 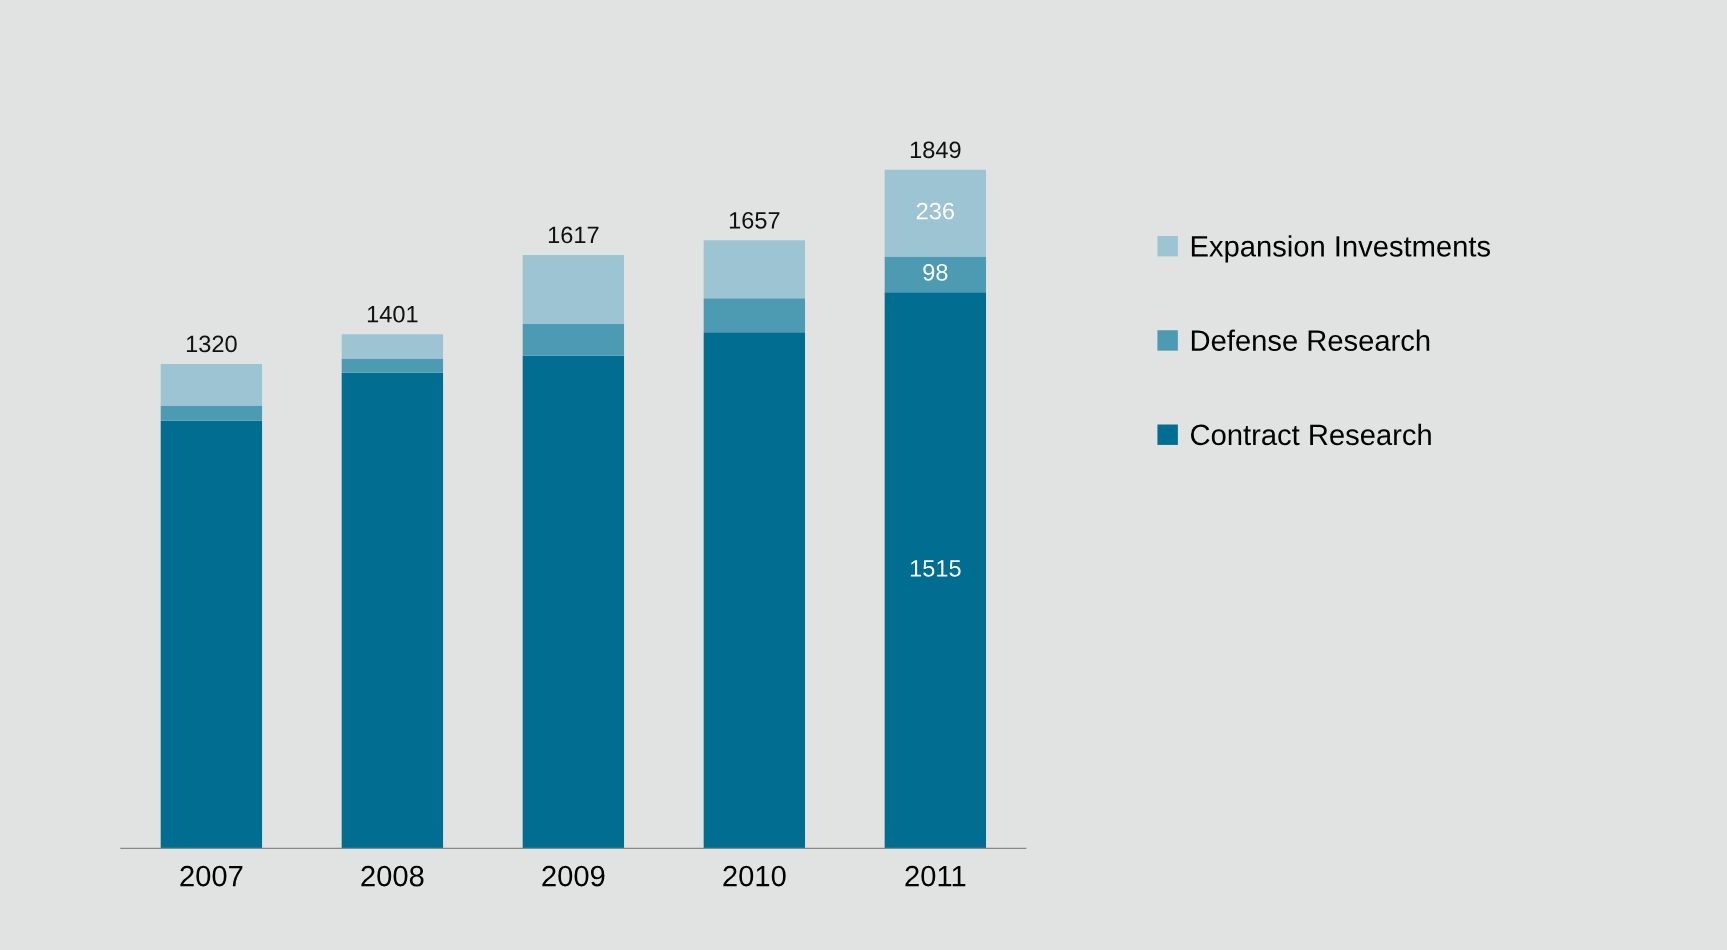 I want to click on total-label: 1617, so click(x=573, y=235).